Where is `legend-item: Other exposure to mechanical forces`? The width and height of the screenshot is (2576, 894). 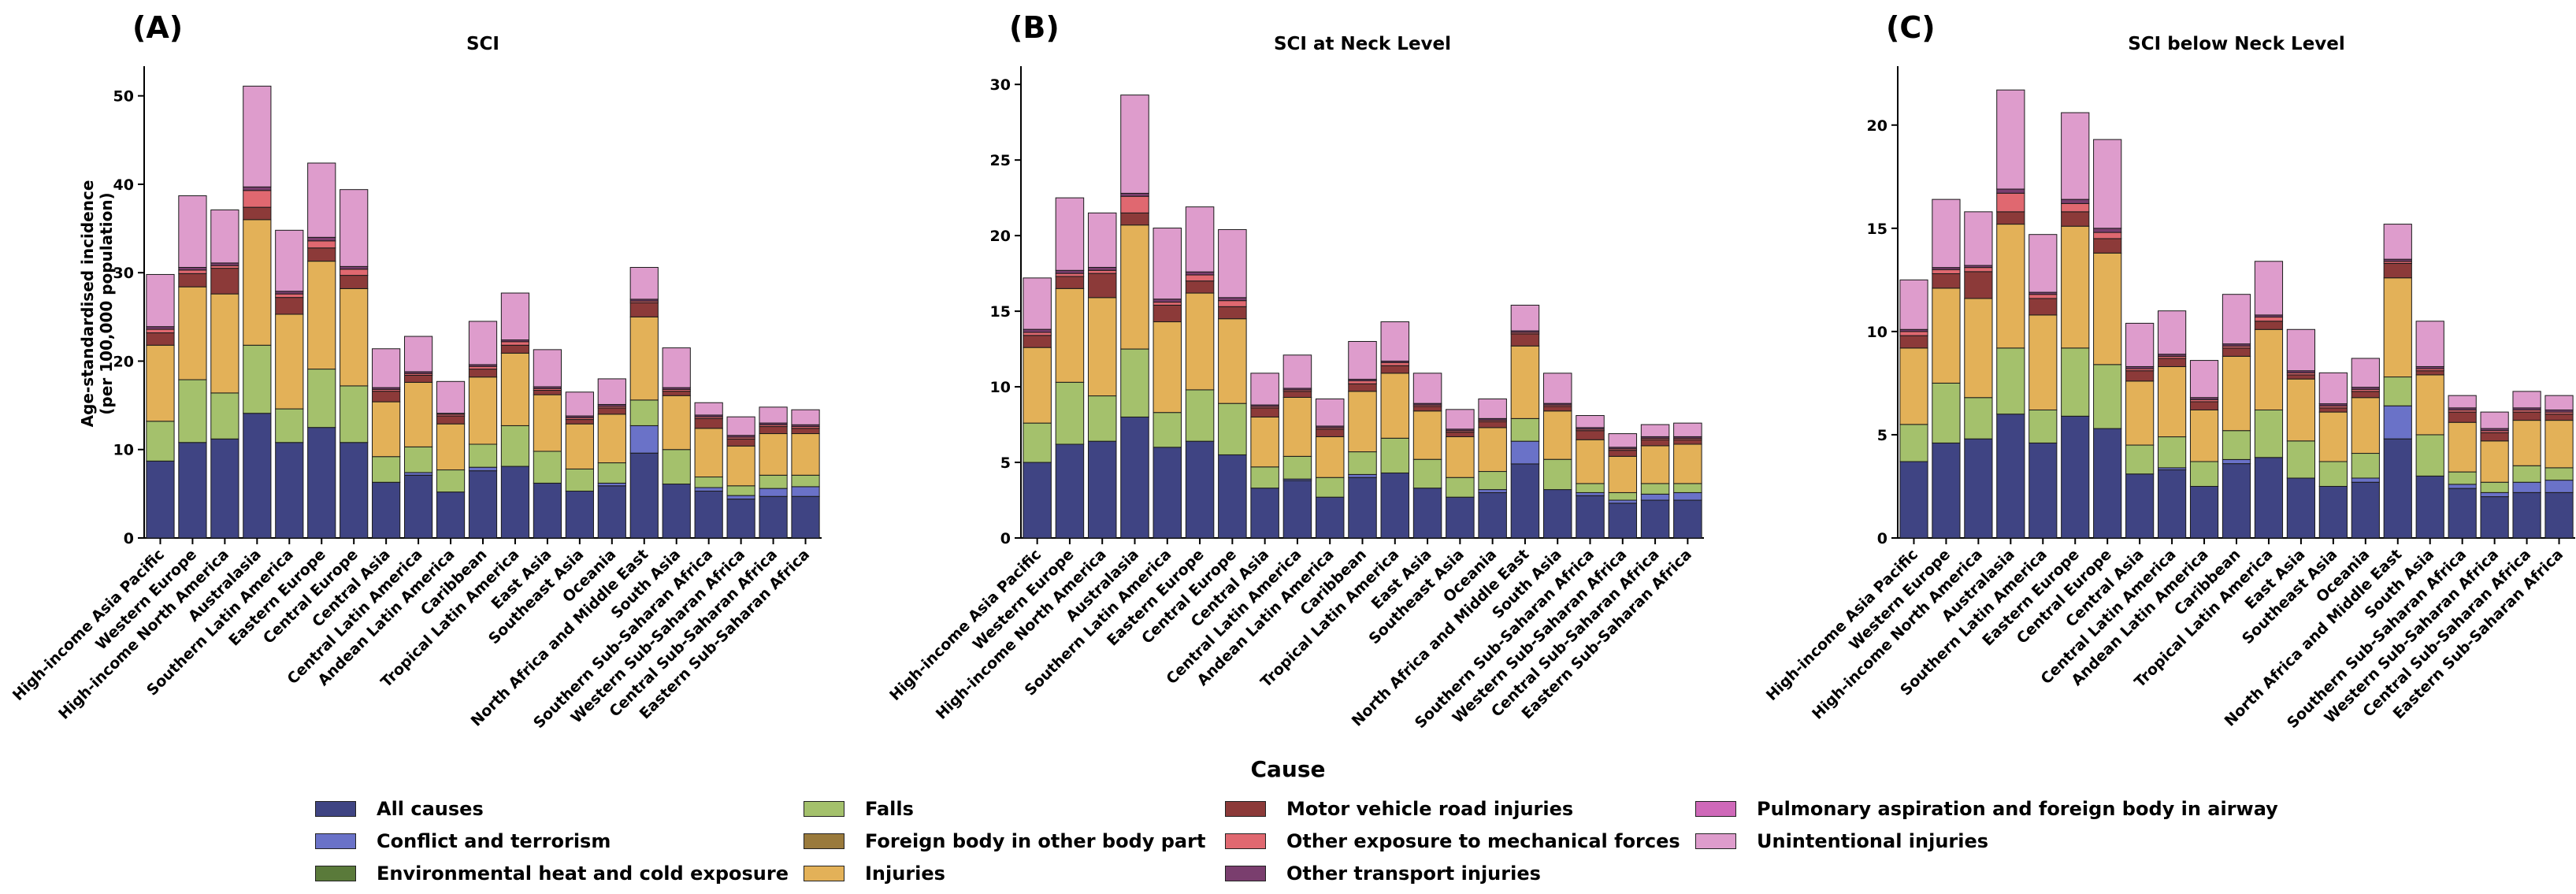
legend-item: Other exposure to mechanical forces is located at coordinates (1452, 841).